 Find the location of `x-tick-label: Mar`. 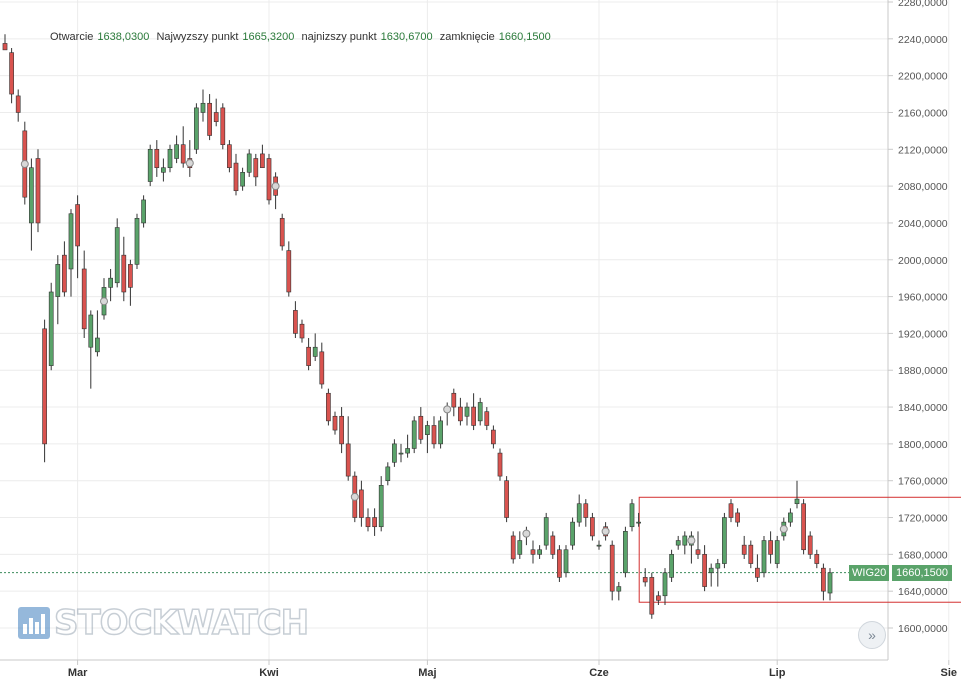

x-tick-label: Mar is located at coordinates (78, 673).